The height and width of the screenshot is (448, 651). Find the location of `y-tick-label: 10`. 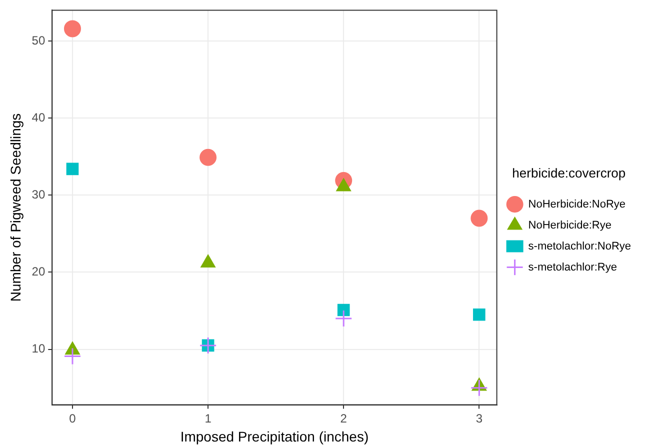

y-tick-label: 10 is located at coordinates (39, 349).